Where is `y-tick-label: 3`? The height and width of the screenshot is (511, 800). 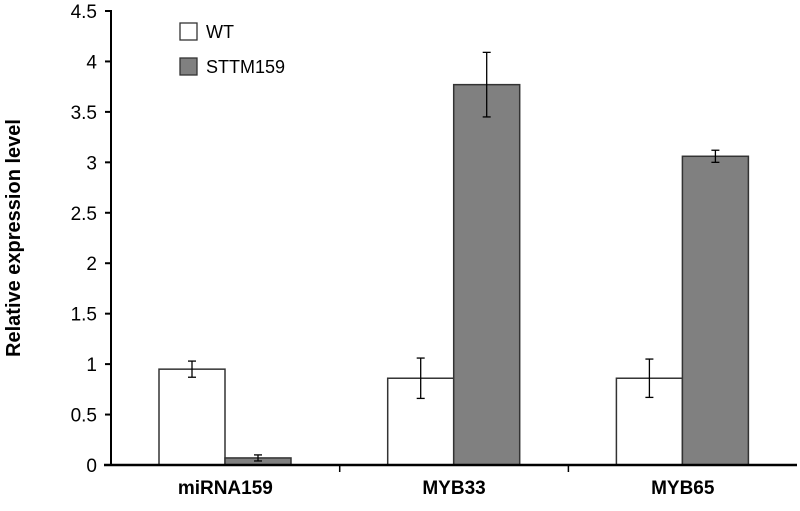 y-tick-label: 3 is located at coordinates (91, 163).